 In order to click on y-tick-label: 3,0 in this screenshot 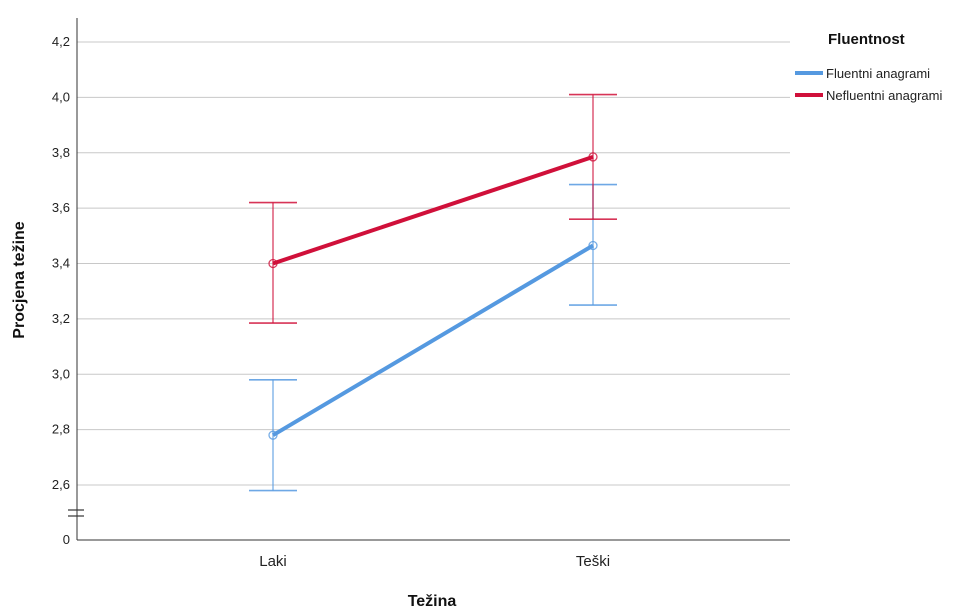, I will do `click(61, 373)`.